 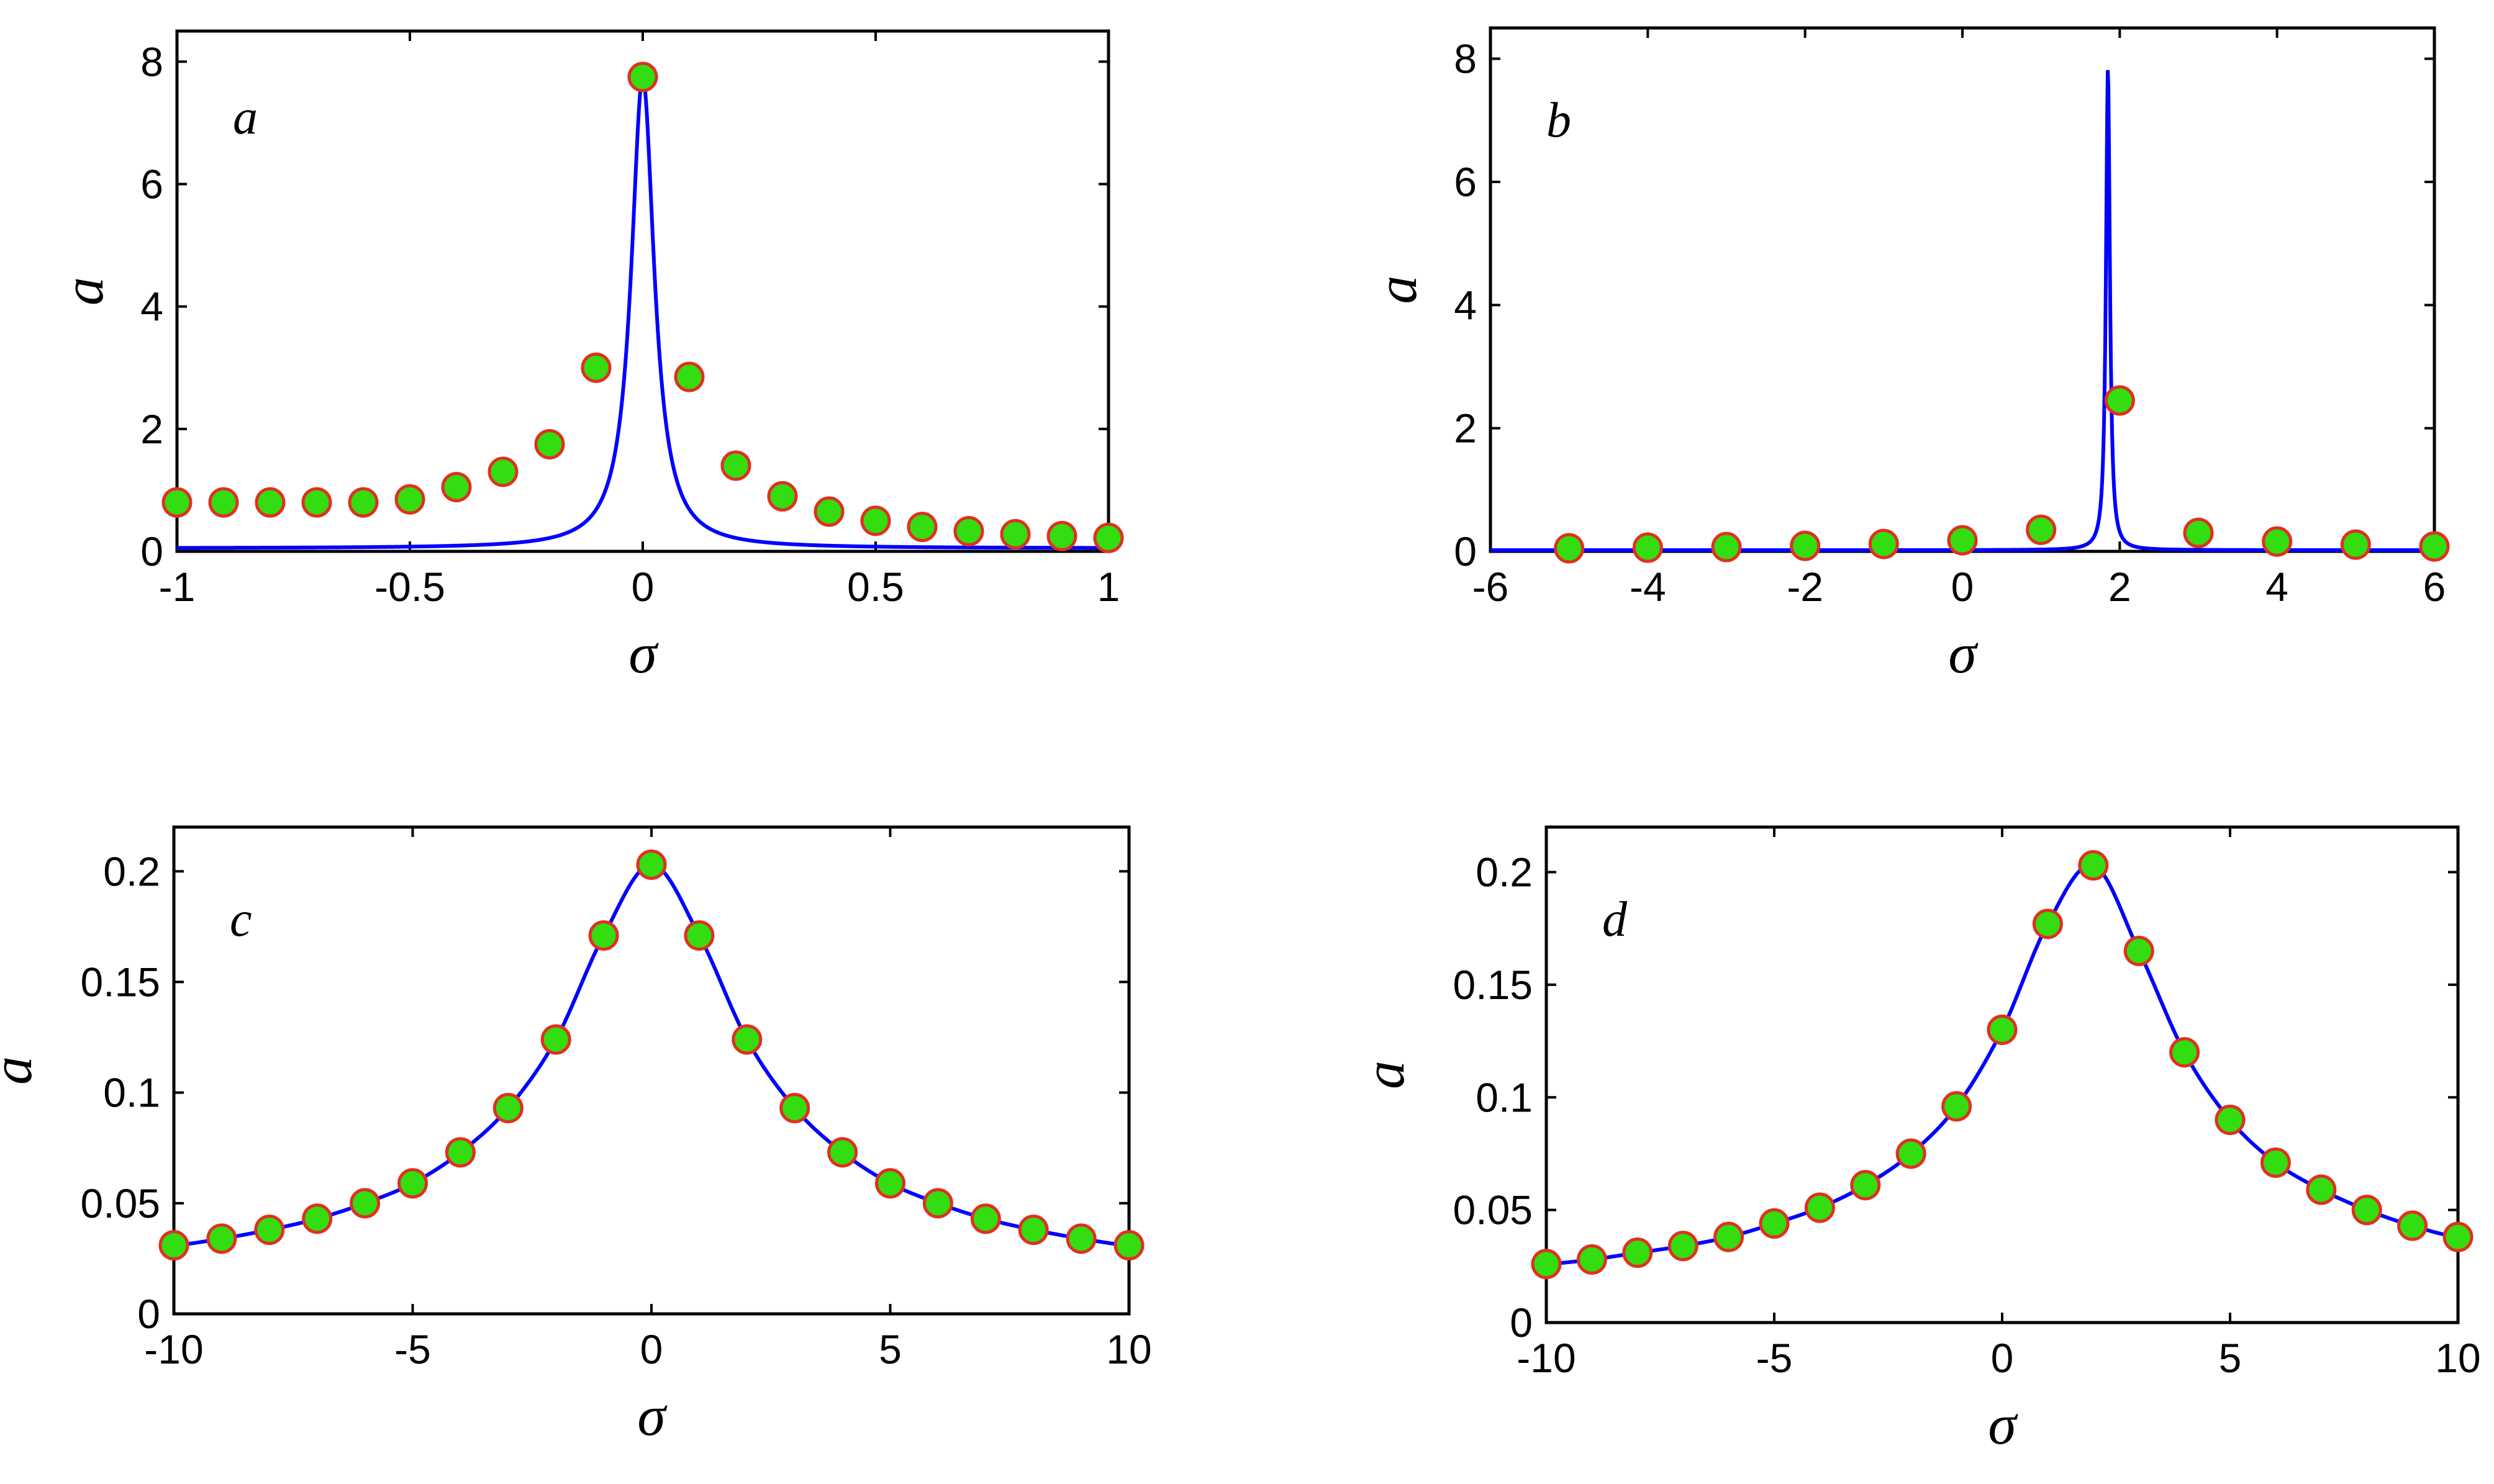 I want to click on chart-c-ylabel: a, so click(x=21, y=1070).